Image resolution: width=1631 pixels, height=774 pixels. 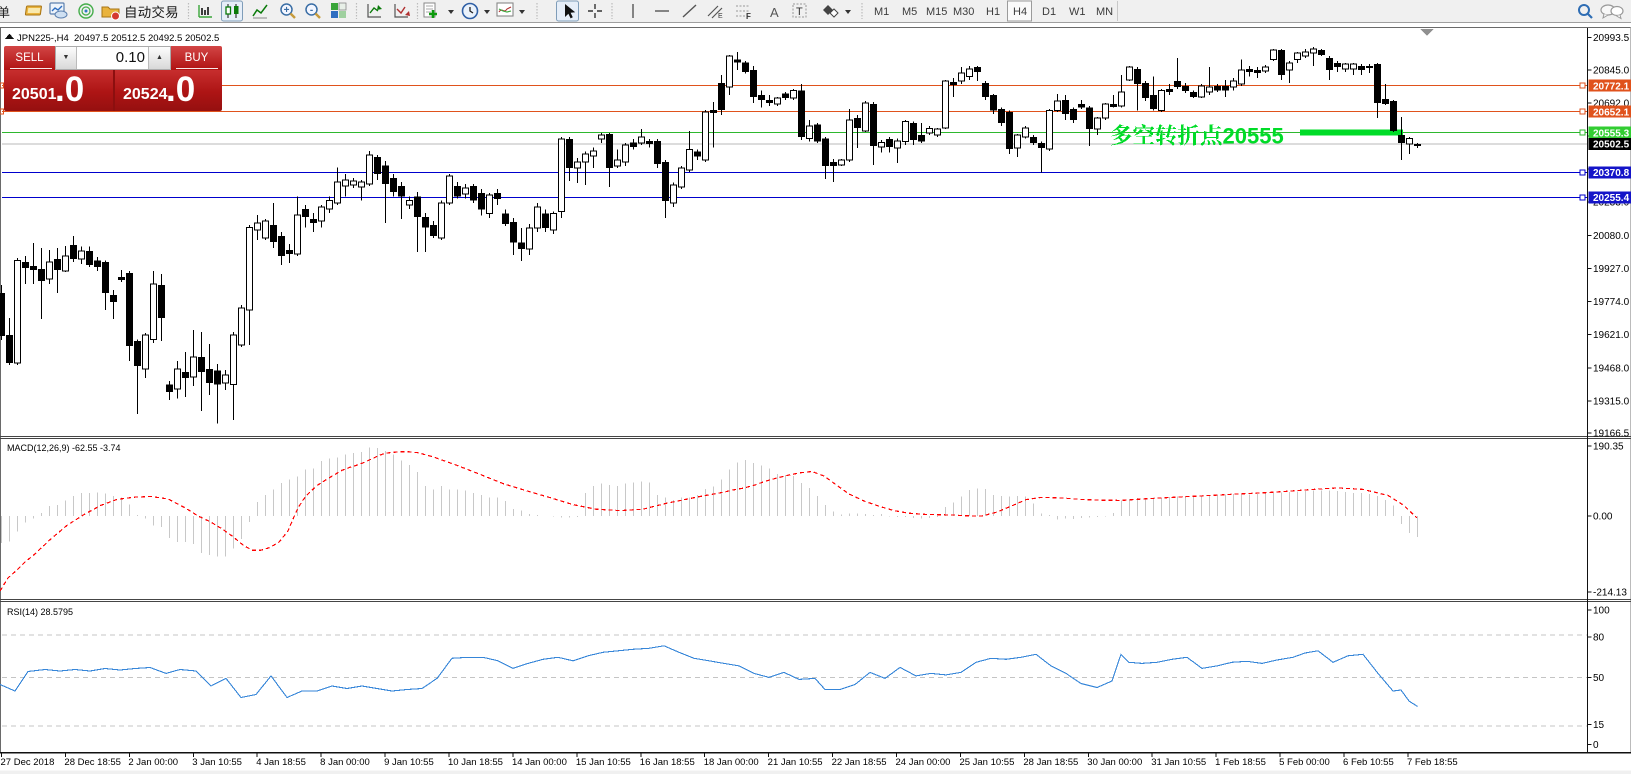 What do you see at coordinates (1020, 12) in the screenshot?
I see `svg-text: H4` at bounding box center [1020, 12].